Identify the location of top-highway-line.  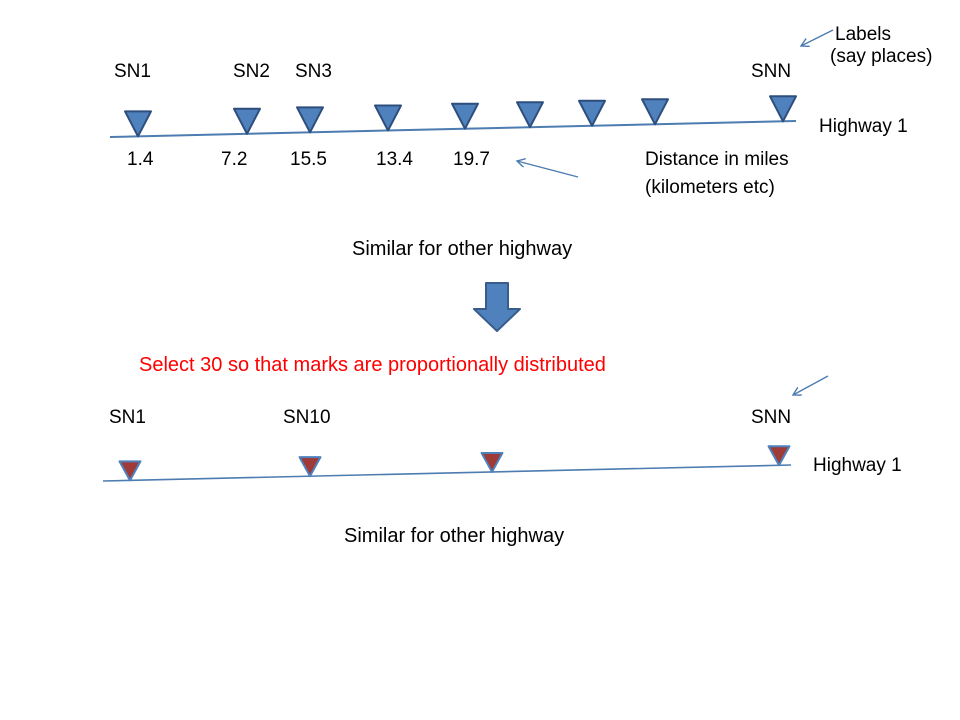
(453, 129).